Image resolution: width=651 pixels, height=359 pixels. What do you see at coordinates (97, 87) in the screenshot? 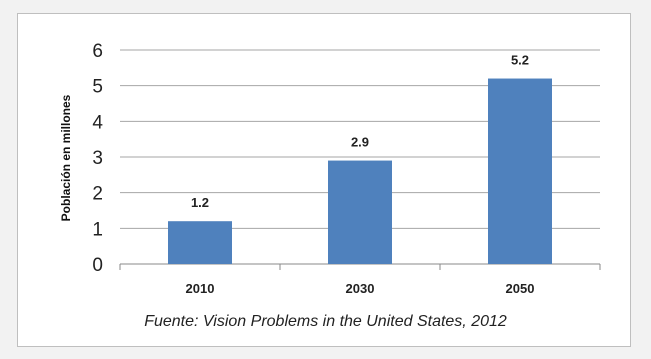
I see `y-tick-label: 5` at bounding box center [97, 87].